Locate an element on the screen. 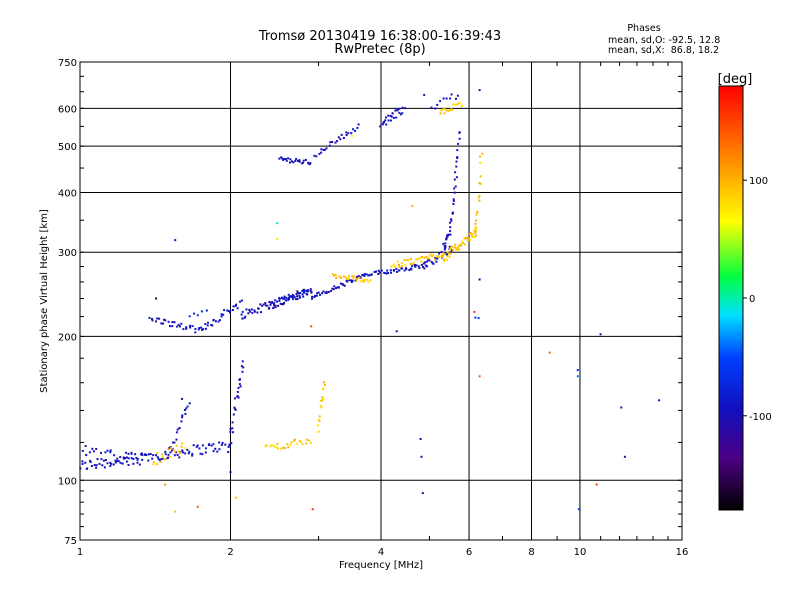  chart-subtitle: RwPretec (8p) is located at coordinates (379, 49).